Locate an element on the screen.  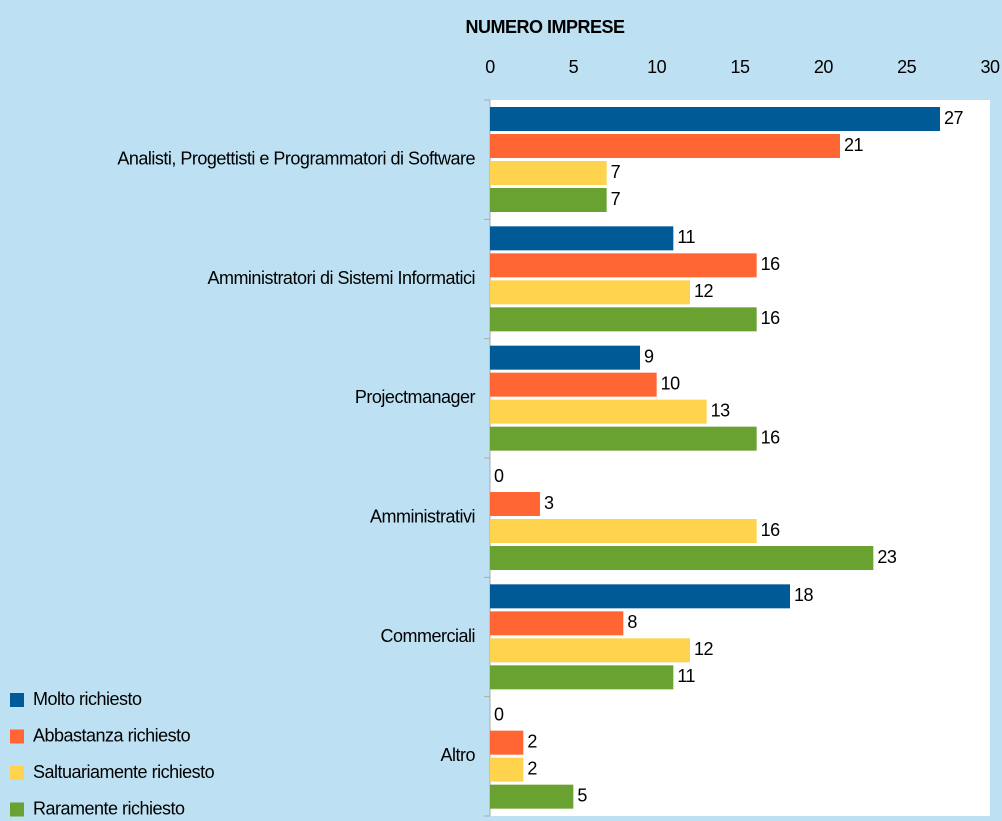
y-tick-label: Projectmanager is located at coordinates (415, 397).